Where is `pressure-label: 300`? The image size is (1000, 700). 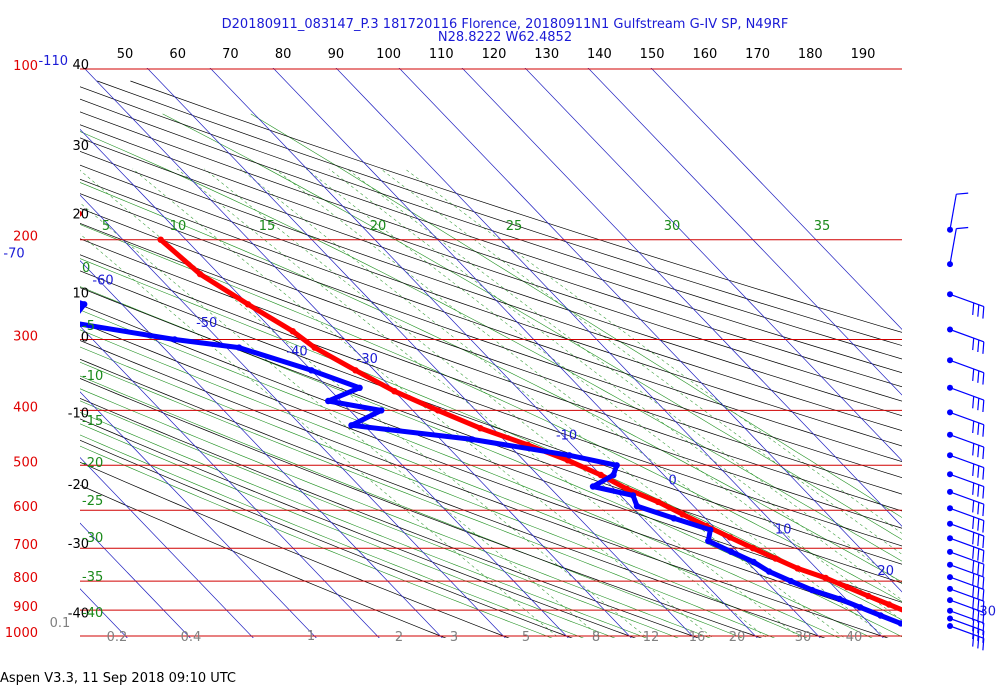
pressure-label: 300 is located at coordinates (25, 337).